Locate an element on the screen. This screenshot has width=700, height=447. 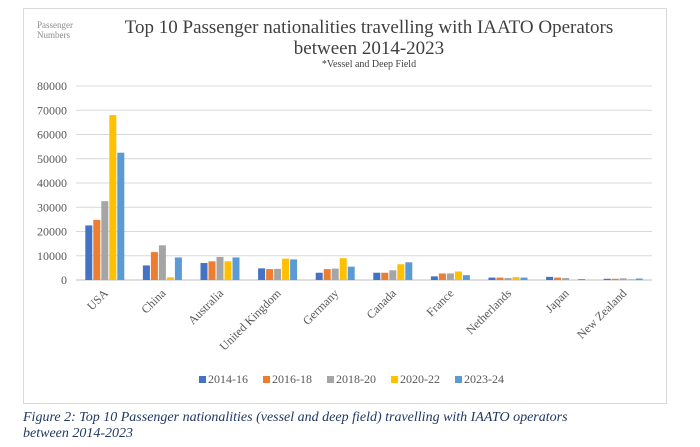
chart-subtitle: *Vessel and Deep Field is located at coordinates (369, 64).